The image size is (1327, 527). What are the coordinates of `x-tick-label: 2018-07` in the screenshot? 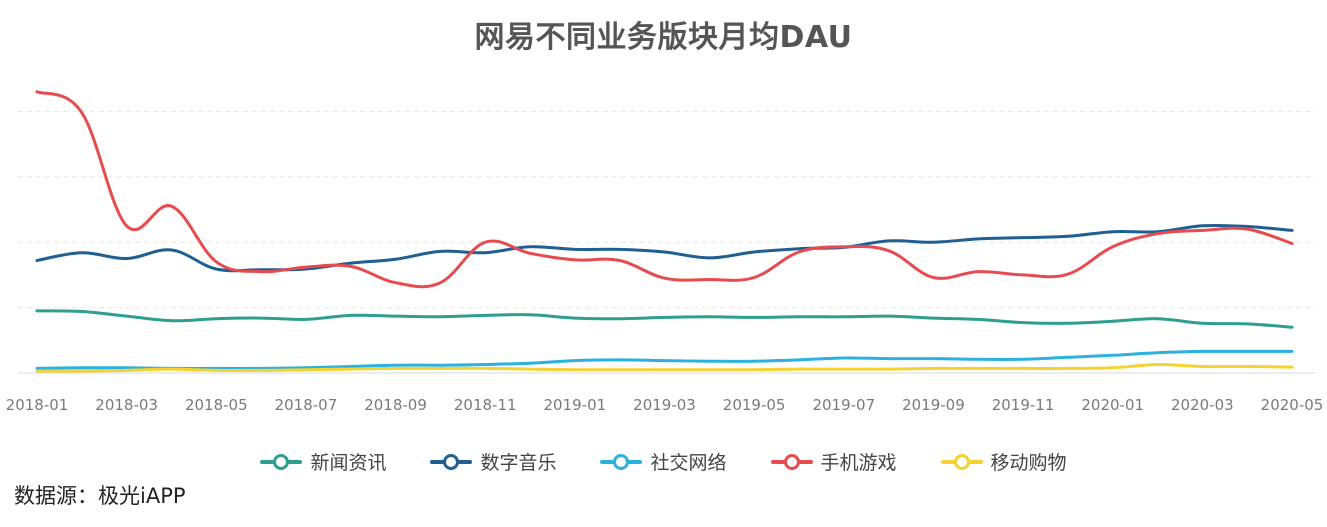 It's located at (306, 405).